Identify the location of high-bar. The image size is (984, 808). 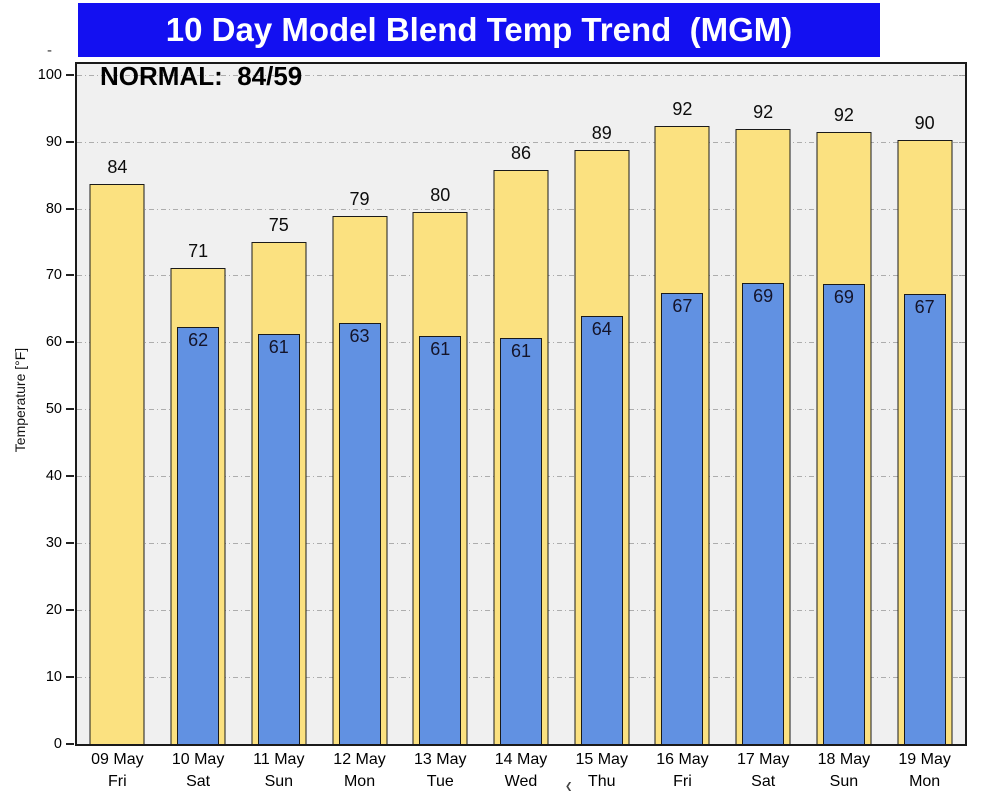
(117, 463).